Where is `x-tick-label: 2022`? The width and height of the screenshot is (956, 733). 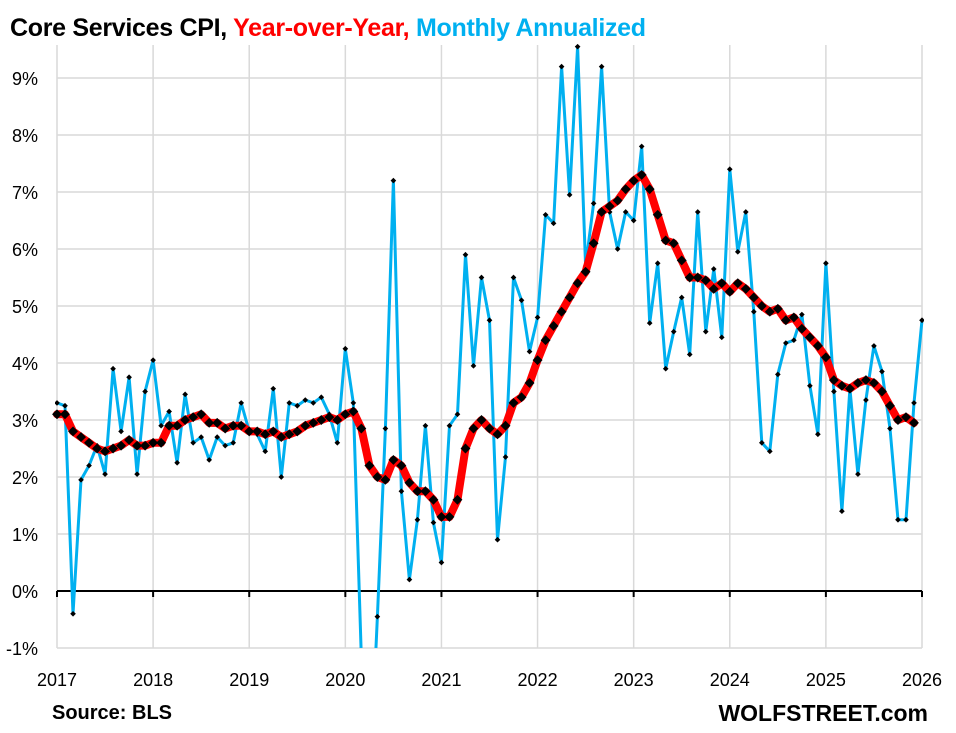
x-tick-label: 2022 is located at coordinates (538, 680).